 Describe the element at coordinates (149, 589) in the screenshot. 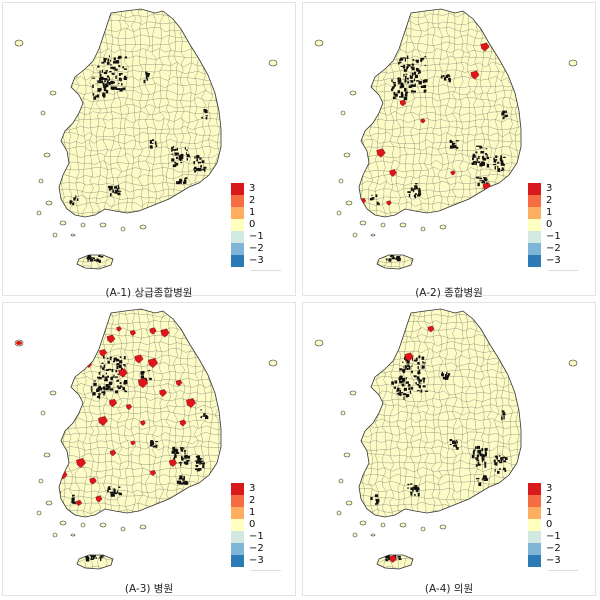

I see `panel-caption: (A-3) 병원` at that location.